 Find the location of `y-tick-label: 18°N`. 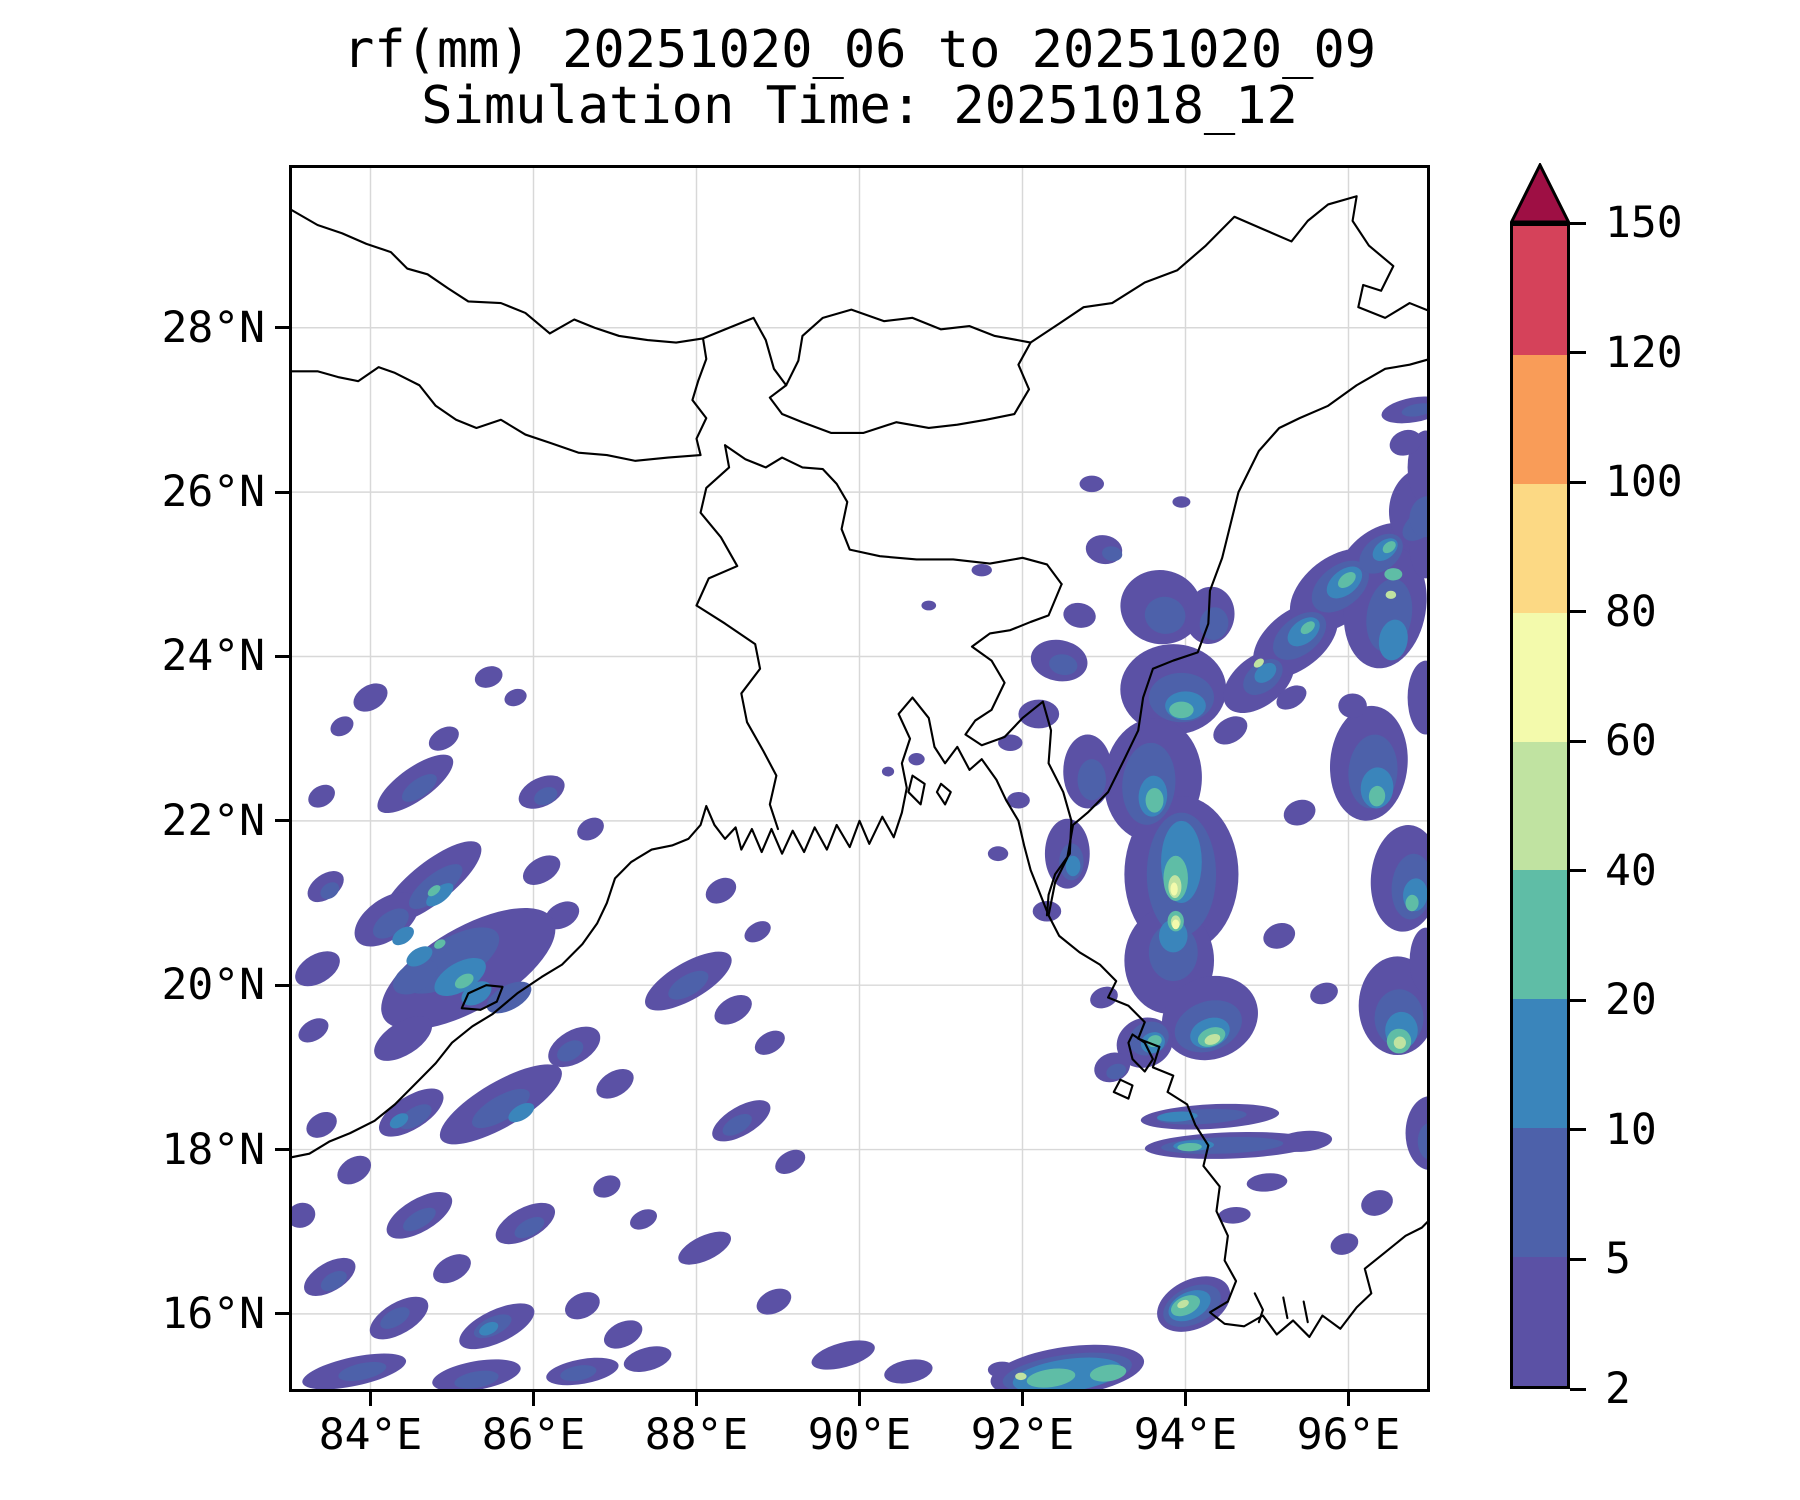

y-tick-label: 18°N is located at coordinates (213, 1149).